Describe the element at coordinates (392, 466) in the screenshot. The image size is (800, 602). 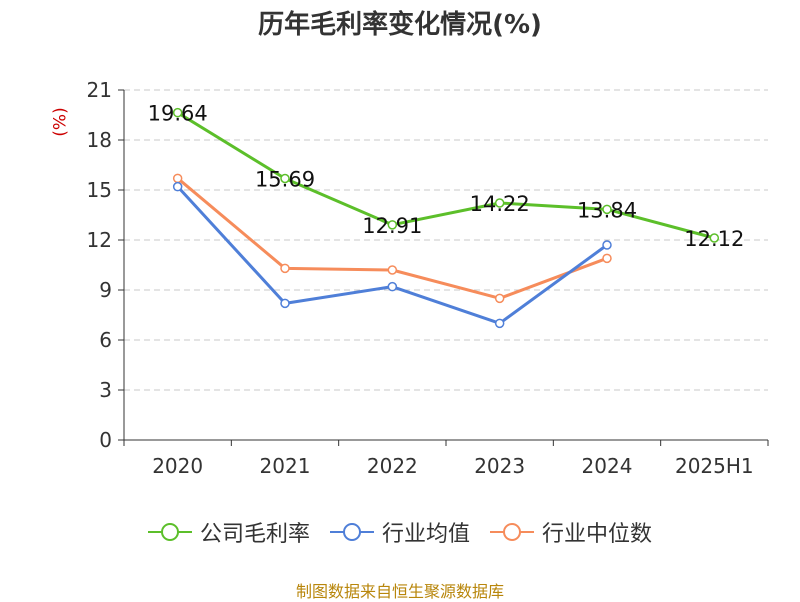
I see `x-tick-label: 2022` at that location.